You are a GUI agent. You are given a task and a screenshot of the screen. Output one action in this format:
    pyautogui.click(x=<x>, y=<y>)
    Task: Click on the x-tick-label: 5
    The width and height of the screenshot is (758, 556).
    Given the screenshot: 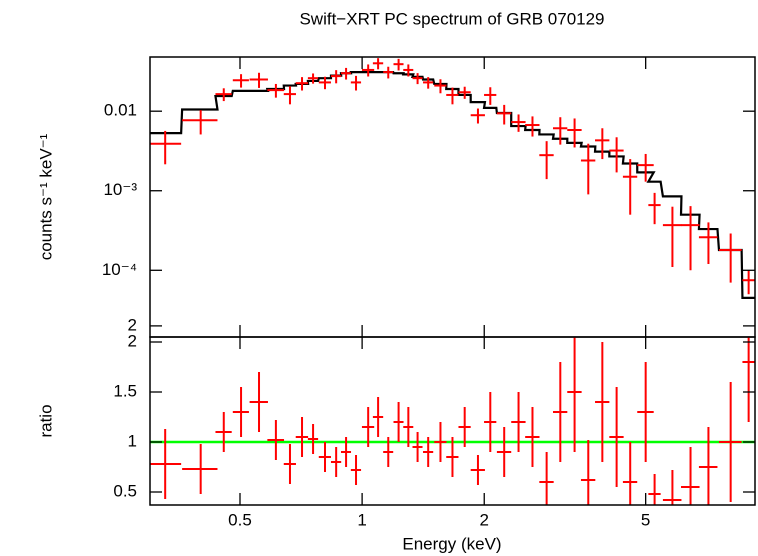 What is the action you would take?
    pyautogui.click(x=645, y=519)
    